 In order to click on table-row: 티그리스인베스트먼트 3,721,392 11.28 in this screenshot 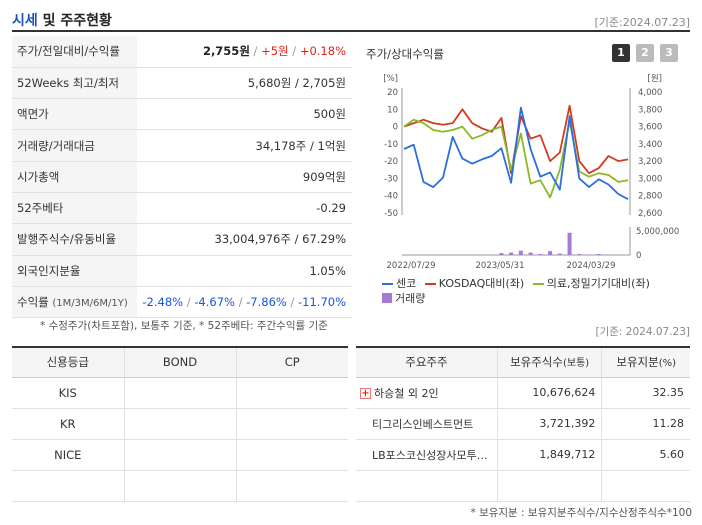, I will do `click(523, 424)`.